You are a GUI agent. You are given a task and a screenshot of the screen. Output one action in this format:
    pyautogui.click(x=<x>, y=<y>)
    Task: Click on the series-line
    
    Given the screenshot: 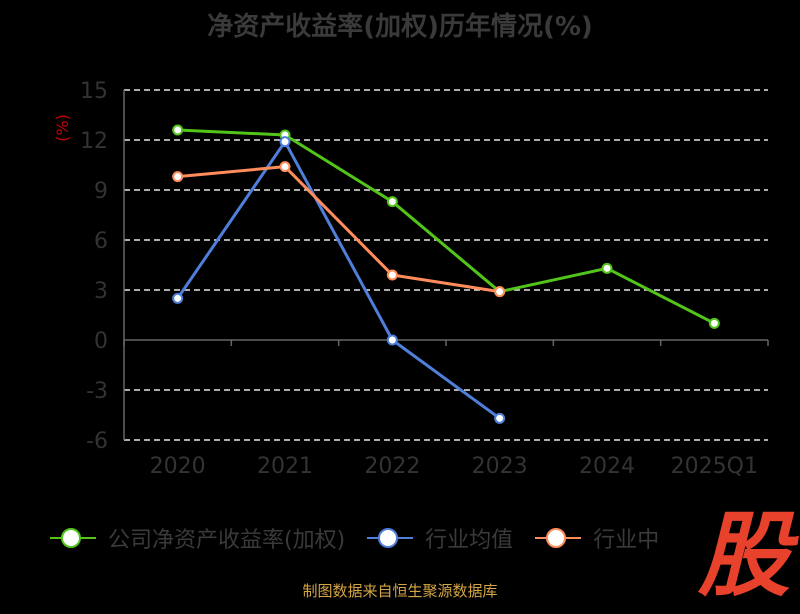 What is the action you would take?
    pyautogui.click(x=338, y=229)
    